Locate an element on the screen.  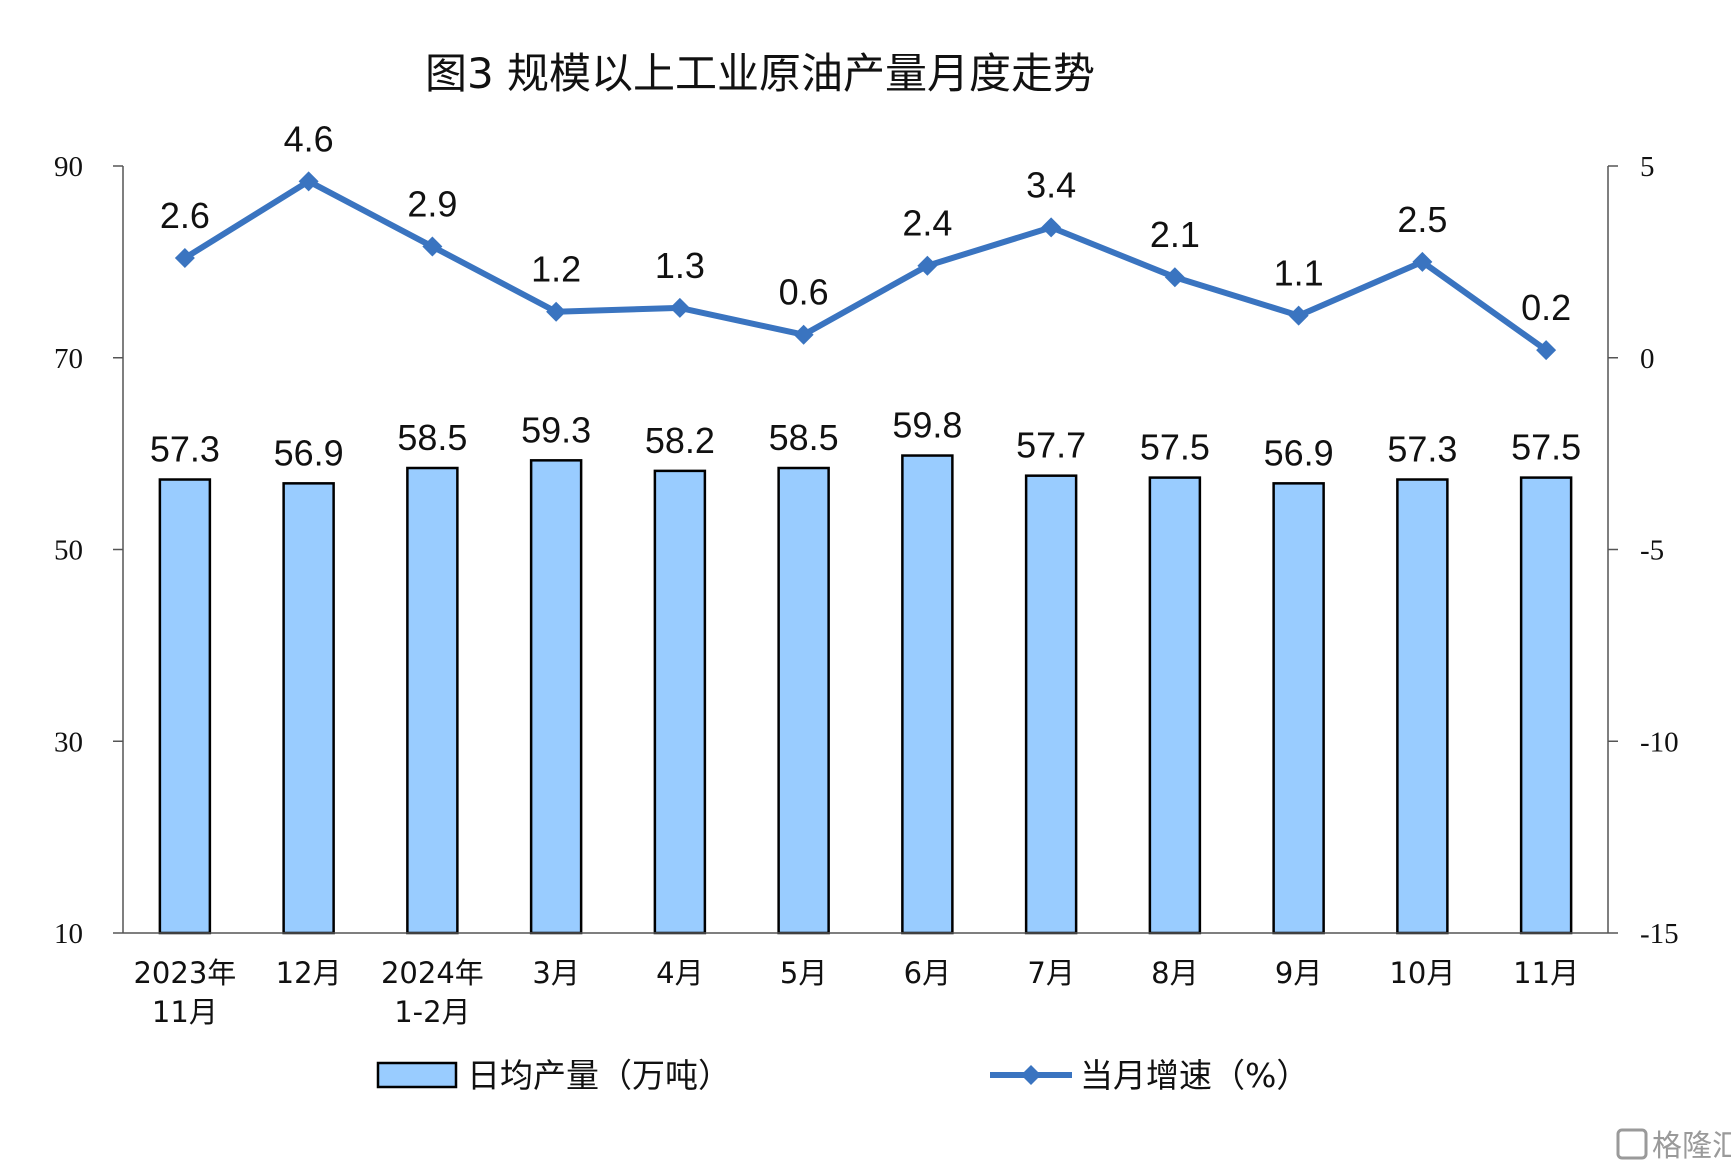
line-data-label: 4.6 is located at coordinates (309, 138).